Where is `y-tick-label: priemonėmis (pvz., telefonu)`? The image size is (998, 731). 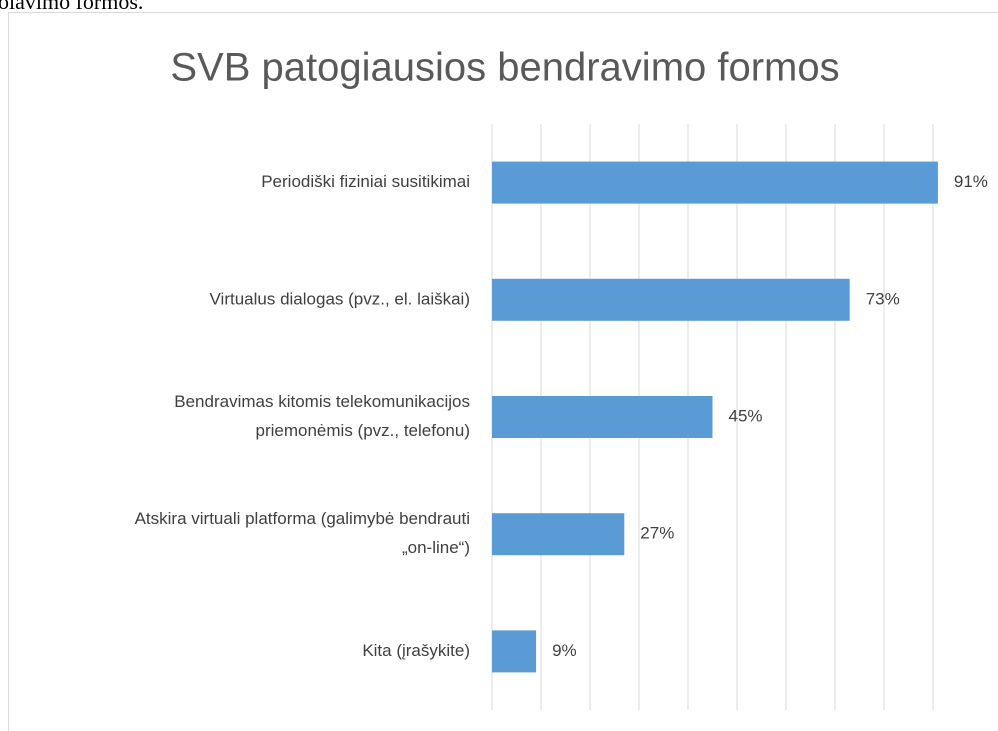
y-tick-label: priemonėmis (pvz., telefonu) is located at coordinates (363, 430).